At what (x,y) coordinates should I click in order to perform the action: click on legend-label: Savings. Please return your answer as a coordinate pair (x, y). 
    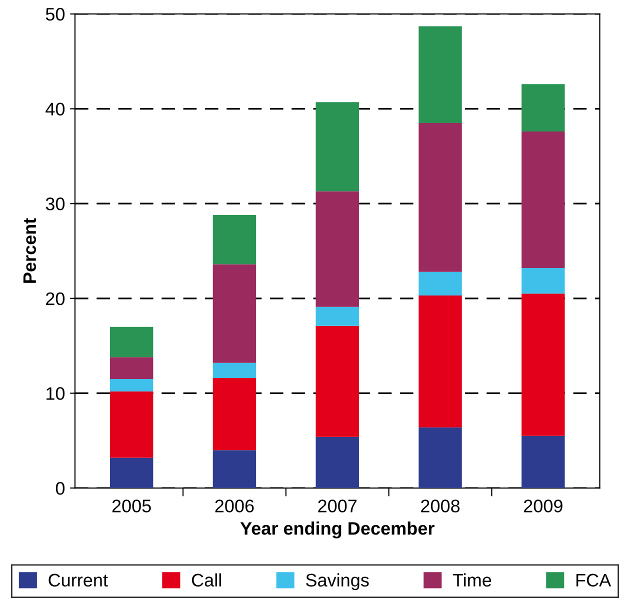
    Looking at the image, I should click on (337, 581).